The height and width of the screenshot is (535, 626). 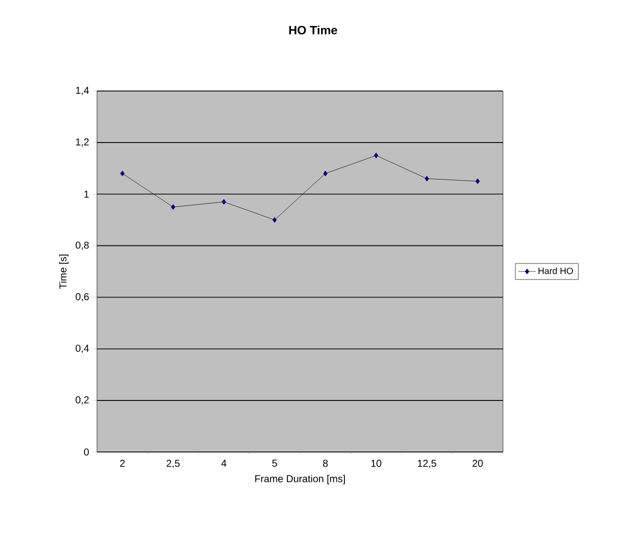 What do you see at coordinates (173, 464) in the screenshot?
I see `x-tick-label: 2,5` at bounding box center [173, 464].